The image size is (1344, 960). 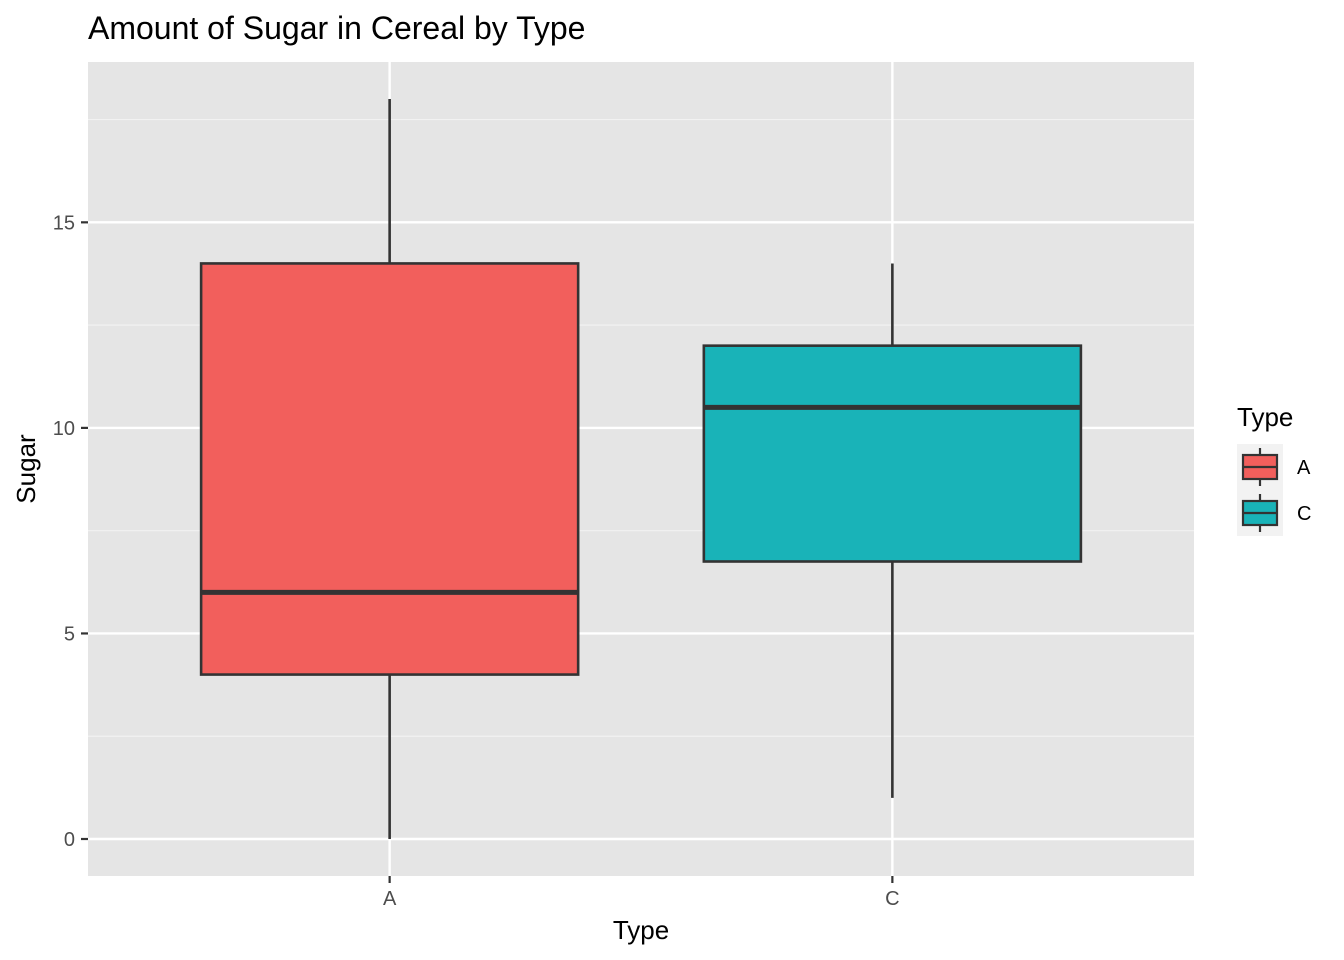 I want to click on legend: Type A C, so click(x=1274, y=469).